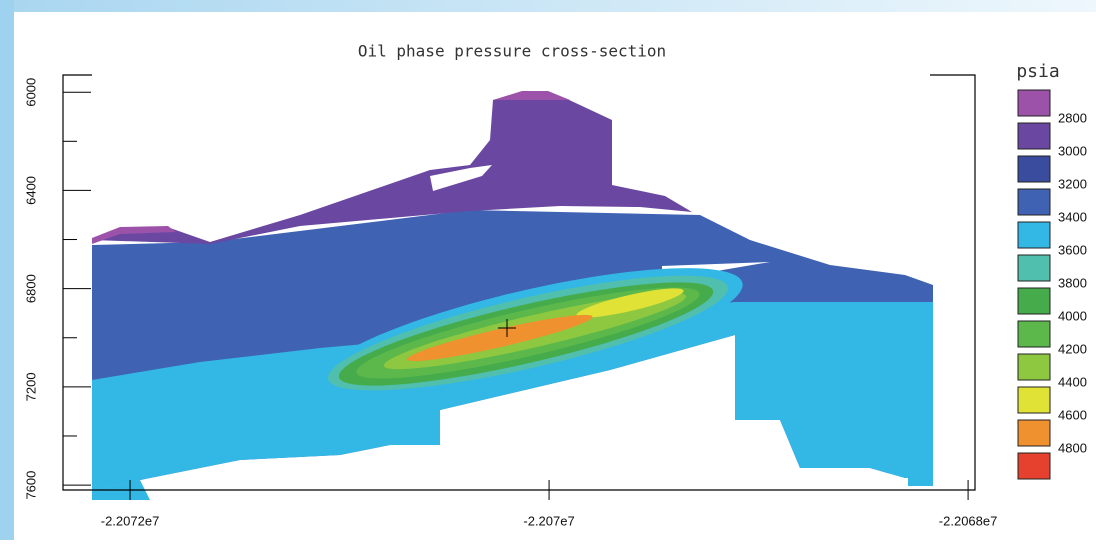 The image size is (1096, 545). I want to click on legend-label: 2800, so click(1072, 117).